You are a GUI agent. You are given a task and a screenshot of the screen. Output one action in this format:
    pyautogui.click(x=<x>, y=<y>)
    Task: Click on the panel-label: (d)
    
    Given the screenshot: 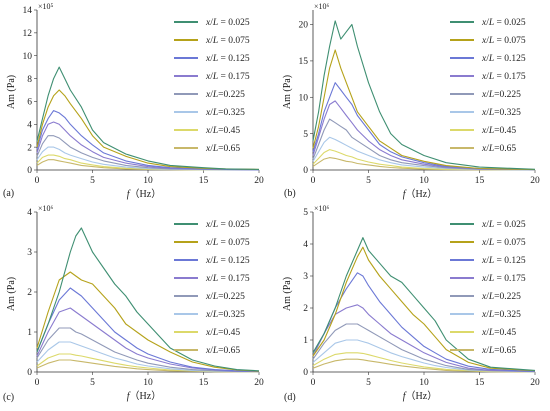 What is the action you would take?
    pyautogui.click(x=290, y=397)
    